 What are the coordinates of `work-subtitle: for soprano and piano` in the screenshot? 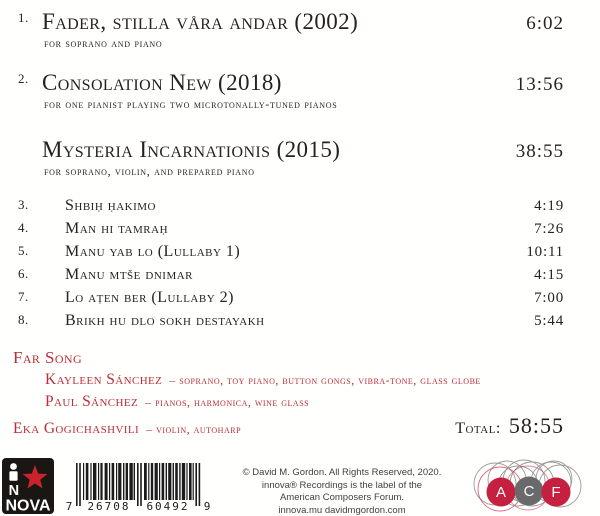 It's located at (103, 43).